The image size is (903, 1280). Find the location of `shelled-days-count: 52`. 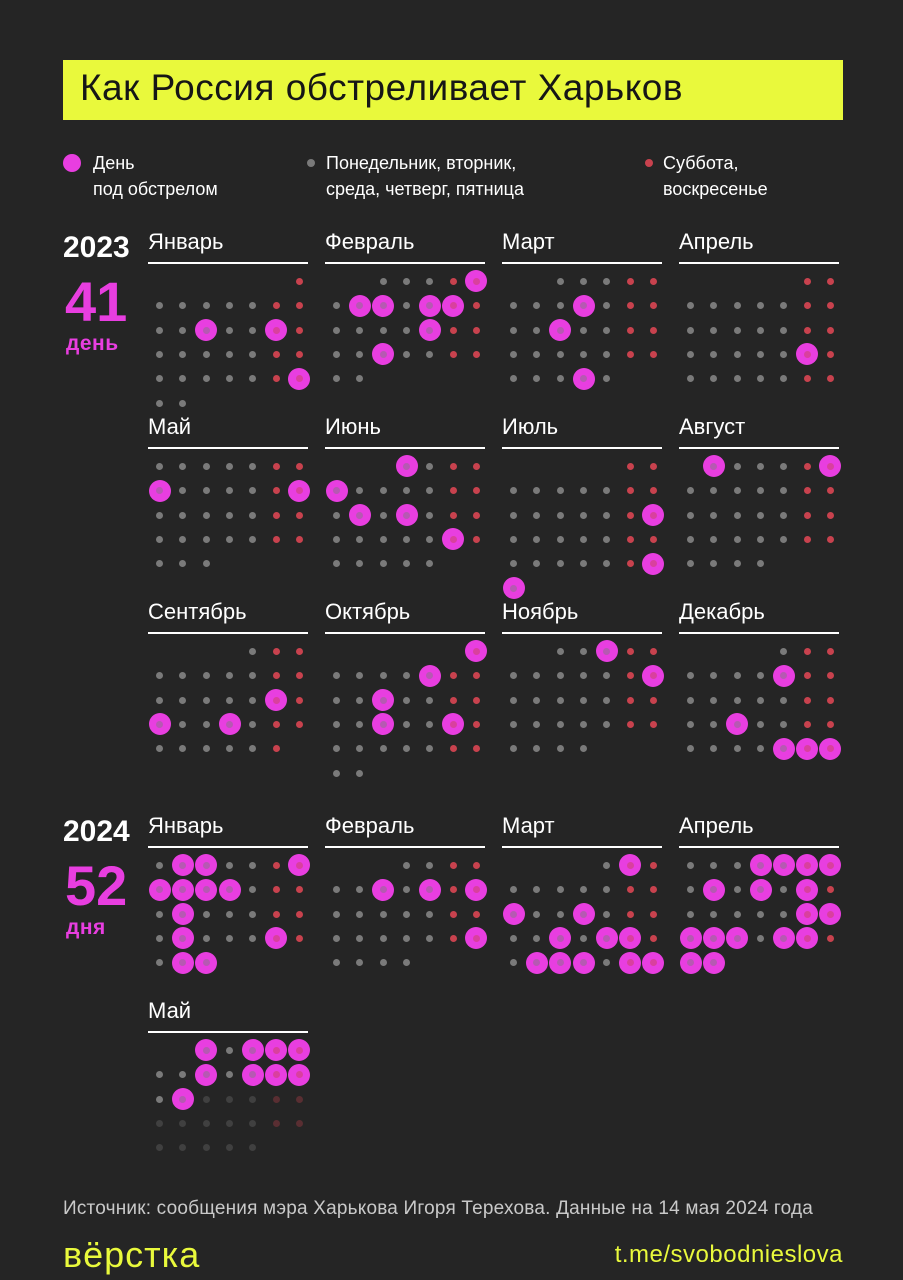

shelled-days-count: 52 is located at coordinates (96, 886).